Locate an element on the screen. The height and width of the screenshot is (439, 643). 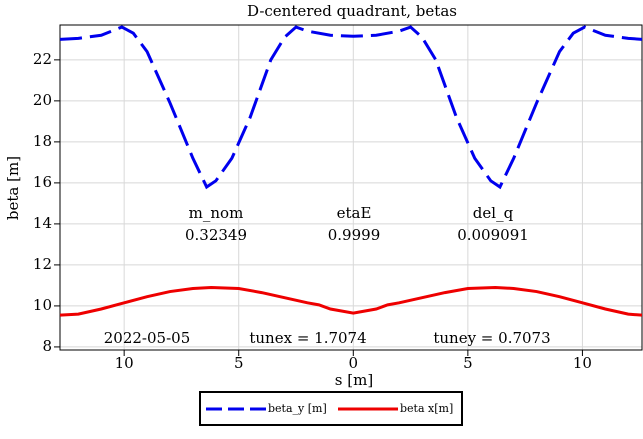
annotation: etaE is located at coordinates (354, 213).